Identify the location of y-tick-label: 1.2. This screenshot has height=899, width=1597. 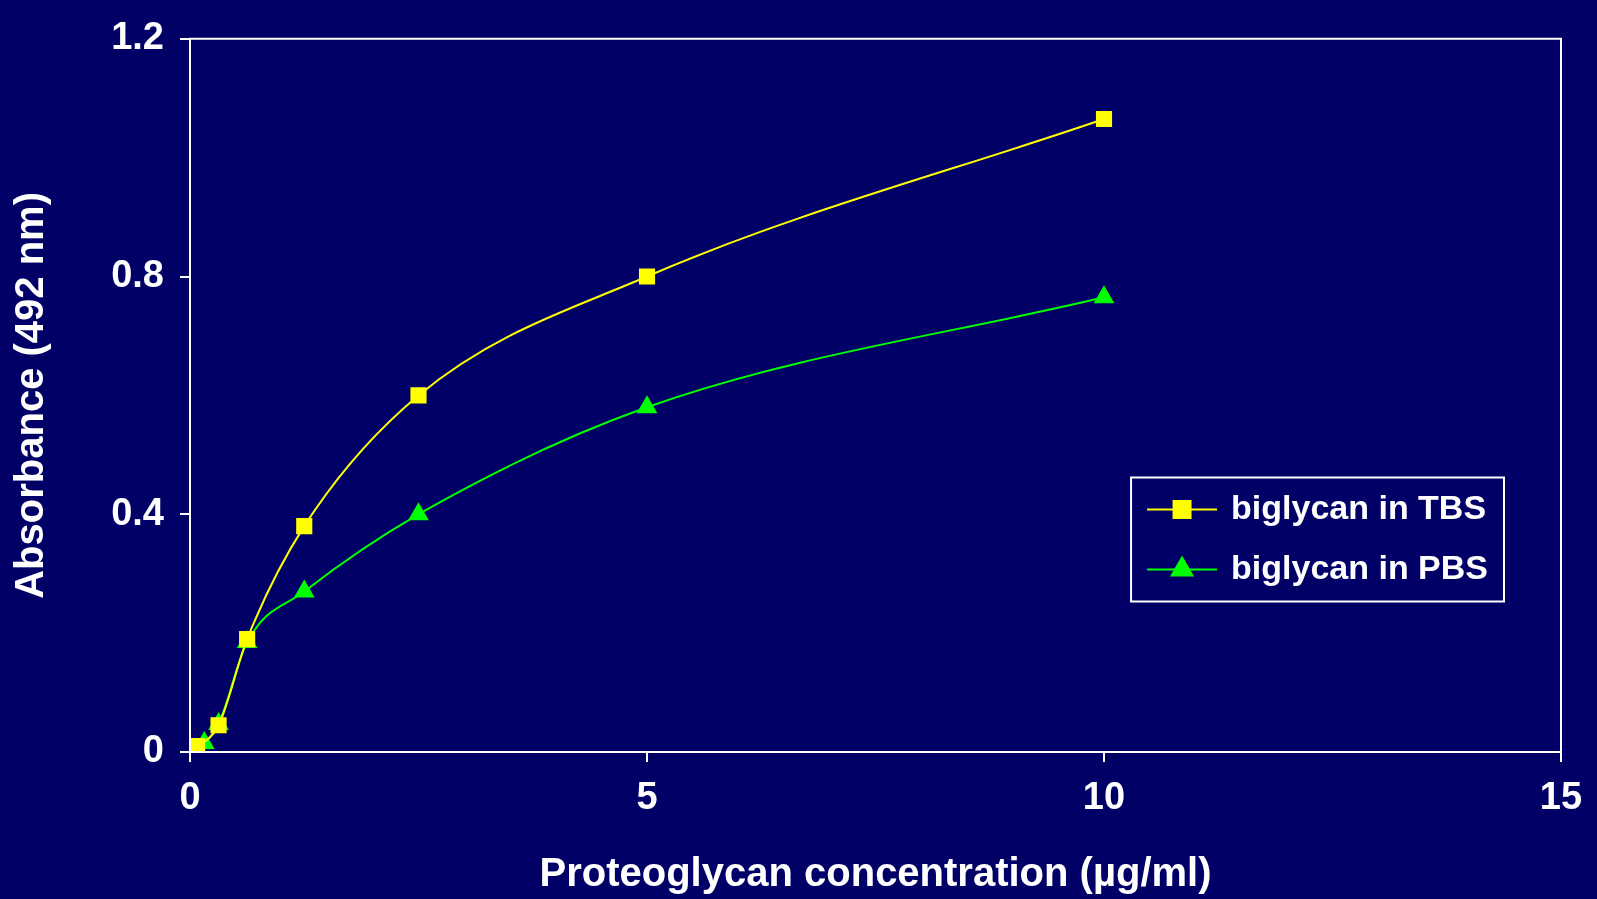
(137, 36).